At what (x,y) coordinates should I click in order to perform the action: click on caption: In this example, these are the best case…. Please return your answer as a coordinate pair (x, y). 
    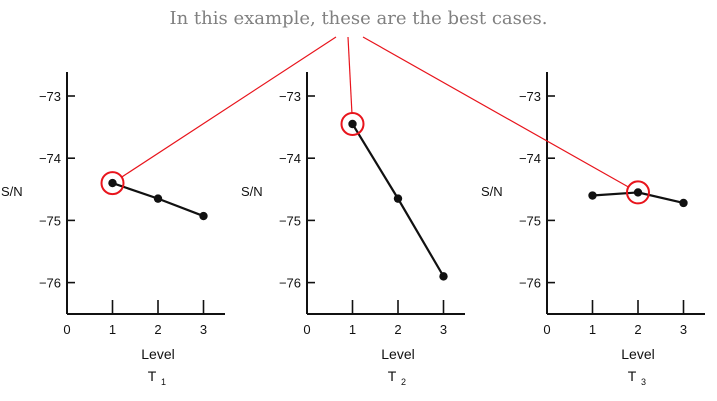
    Looking at the image, I should click on (358, 18).